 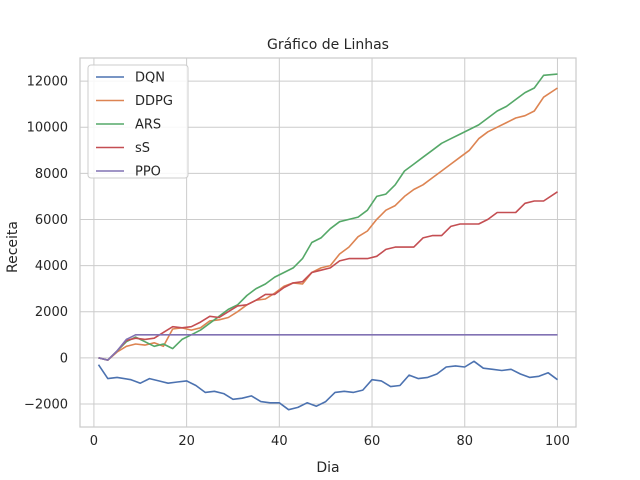 What do you see at coordinates (64, 358) in the screenshot?
I see `y-tick-label: 0` at bounding box center [64, 358].